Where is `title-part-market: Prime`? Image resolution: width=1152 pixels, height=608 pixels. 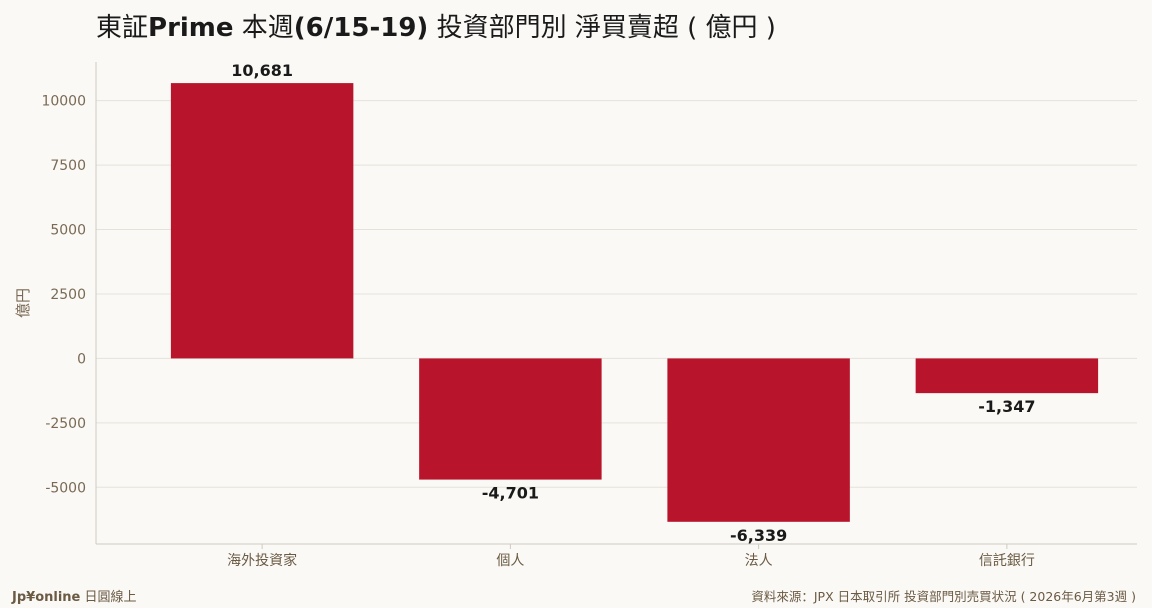 title-part-market: Prime is located at coordinates (191, 28).